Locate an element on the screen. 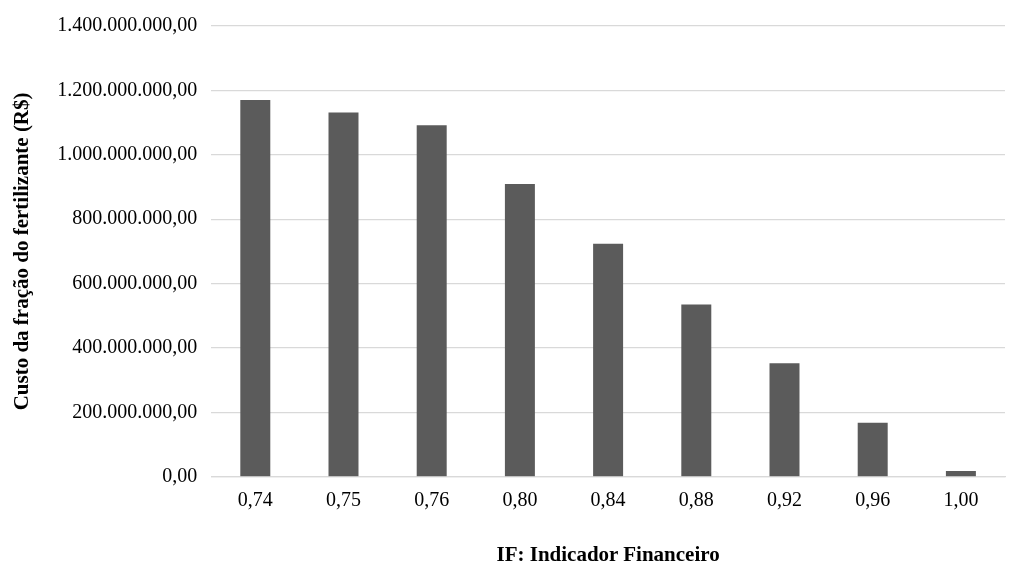 Image resolution: width=1019 pixels, height=576 pixels. y-tick-label: 200.000.000,00 is located at coordinates (135, 410).